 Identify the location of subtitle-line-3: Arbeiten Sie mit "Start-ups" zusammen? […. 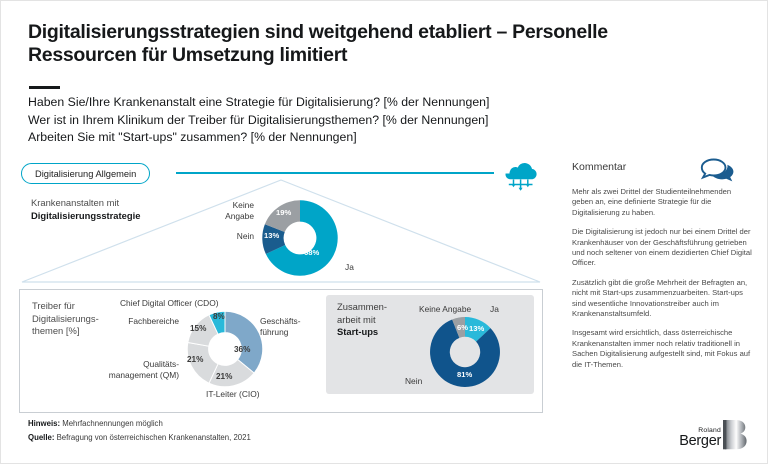
(192, 137).